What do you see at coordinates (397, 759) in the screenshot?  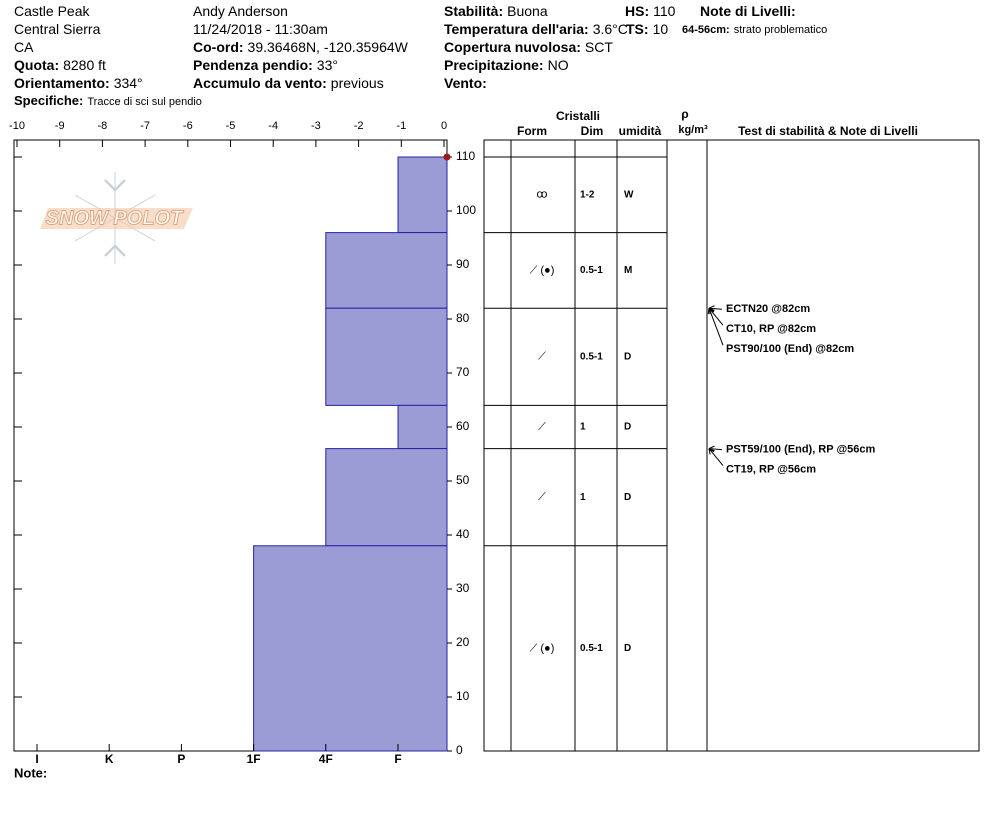 I see `hardness-label: F` at bounding box center [397, 759].